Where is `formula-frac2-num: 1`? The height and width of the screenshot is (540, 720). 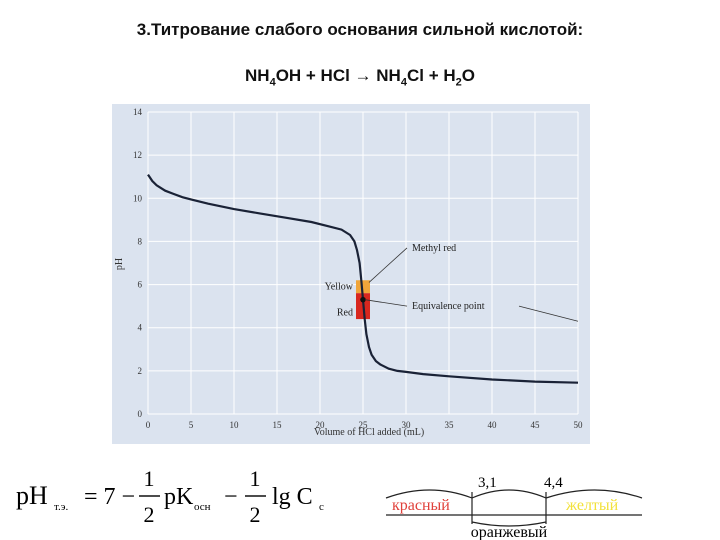 formula-frac2-num: 1 is located at coordinates (255, 478).